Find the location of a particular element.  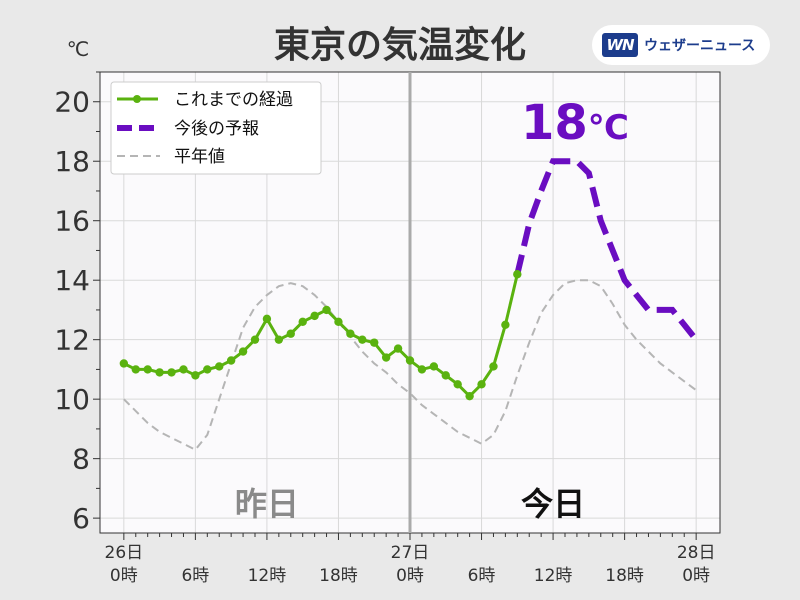

legend-observed-marker is located at coordinates (137, 99).